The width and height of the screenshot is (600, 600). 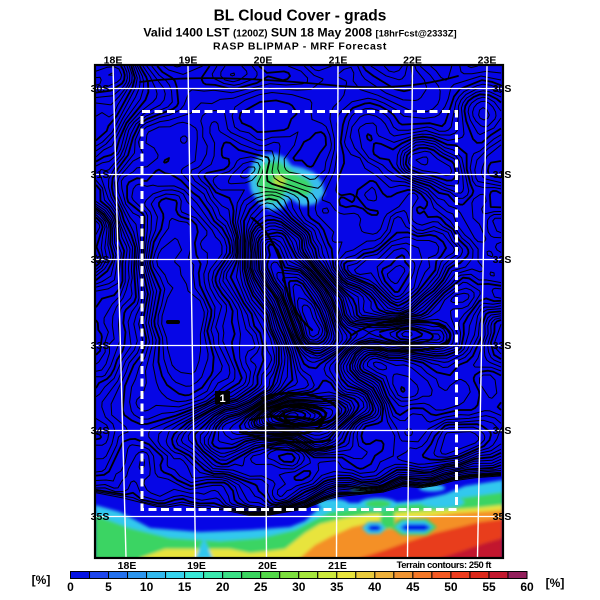 I want to click on svg-text: RASP BLIPMAP - MRF Forecast, so click(x=300, y=47).